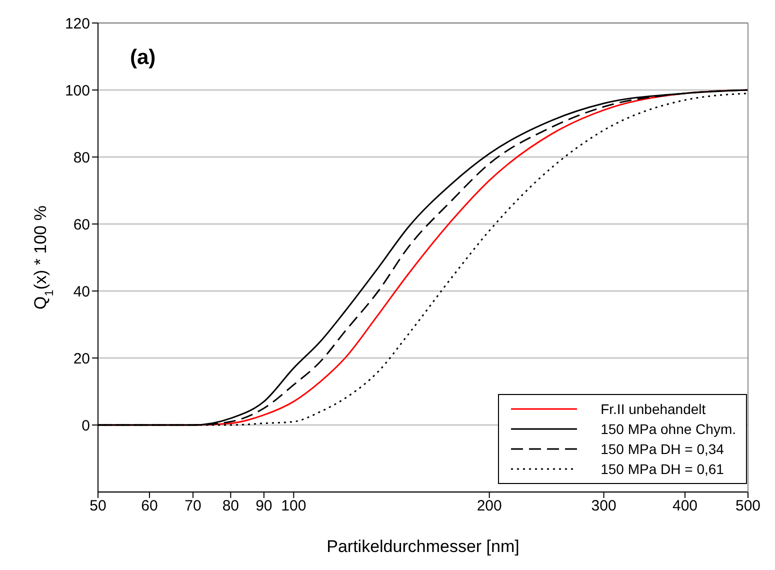 This screenshot has height=570, width=775. I want to click on x-tick-label: 200, so click(489, 506).